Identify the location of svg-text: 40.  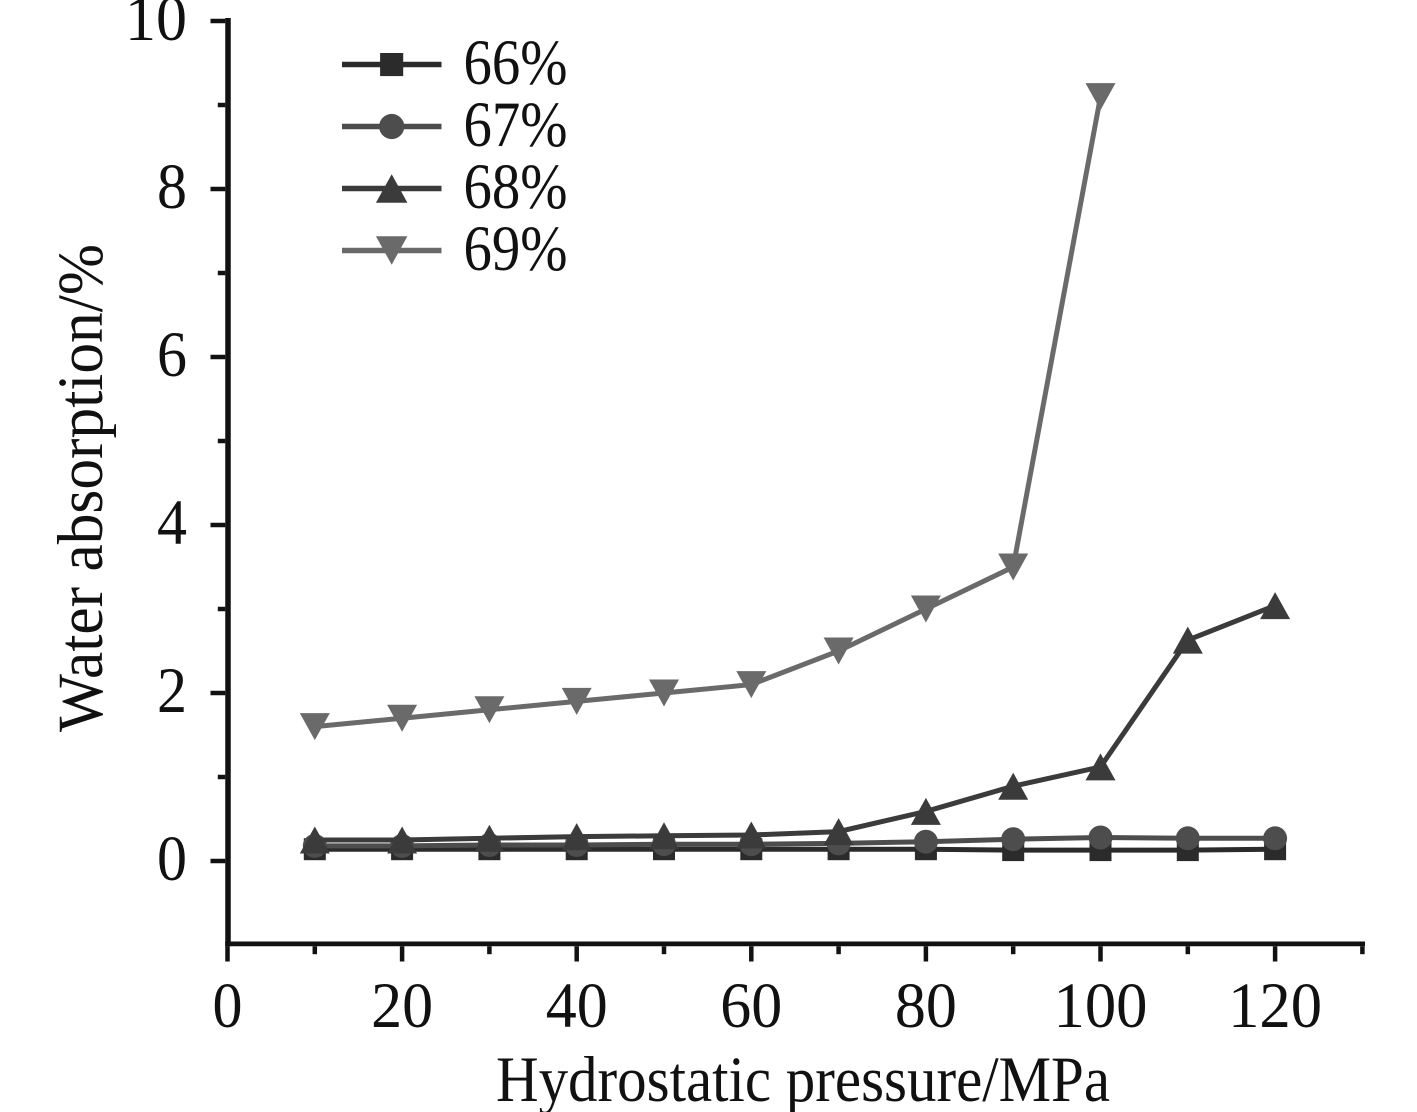
(577, 1006).